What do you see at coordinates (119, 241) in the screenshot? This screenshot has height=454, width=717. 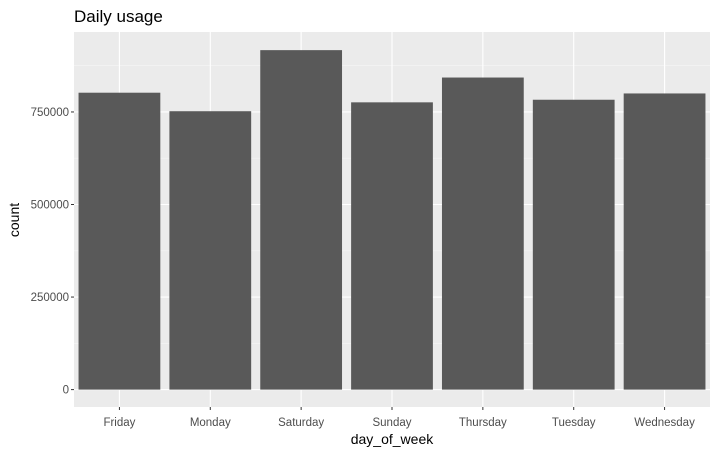 I see `bar-friday` at bounding box center [119, 241].